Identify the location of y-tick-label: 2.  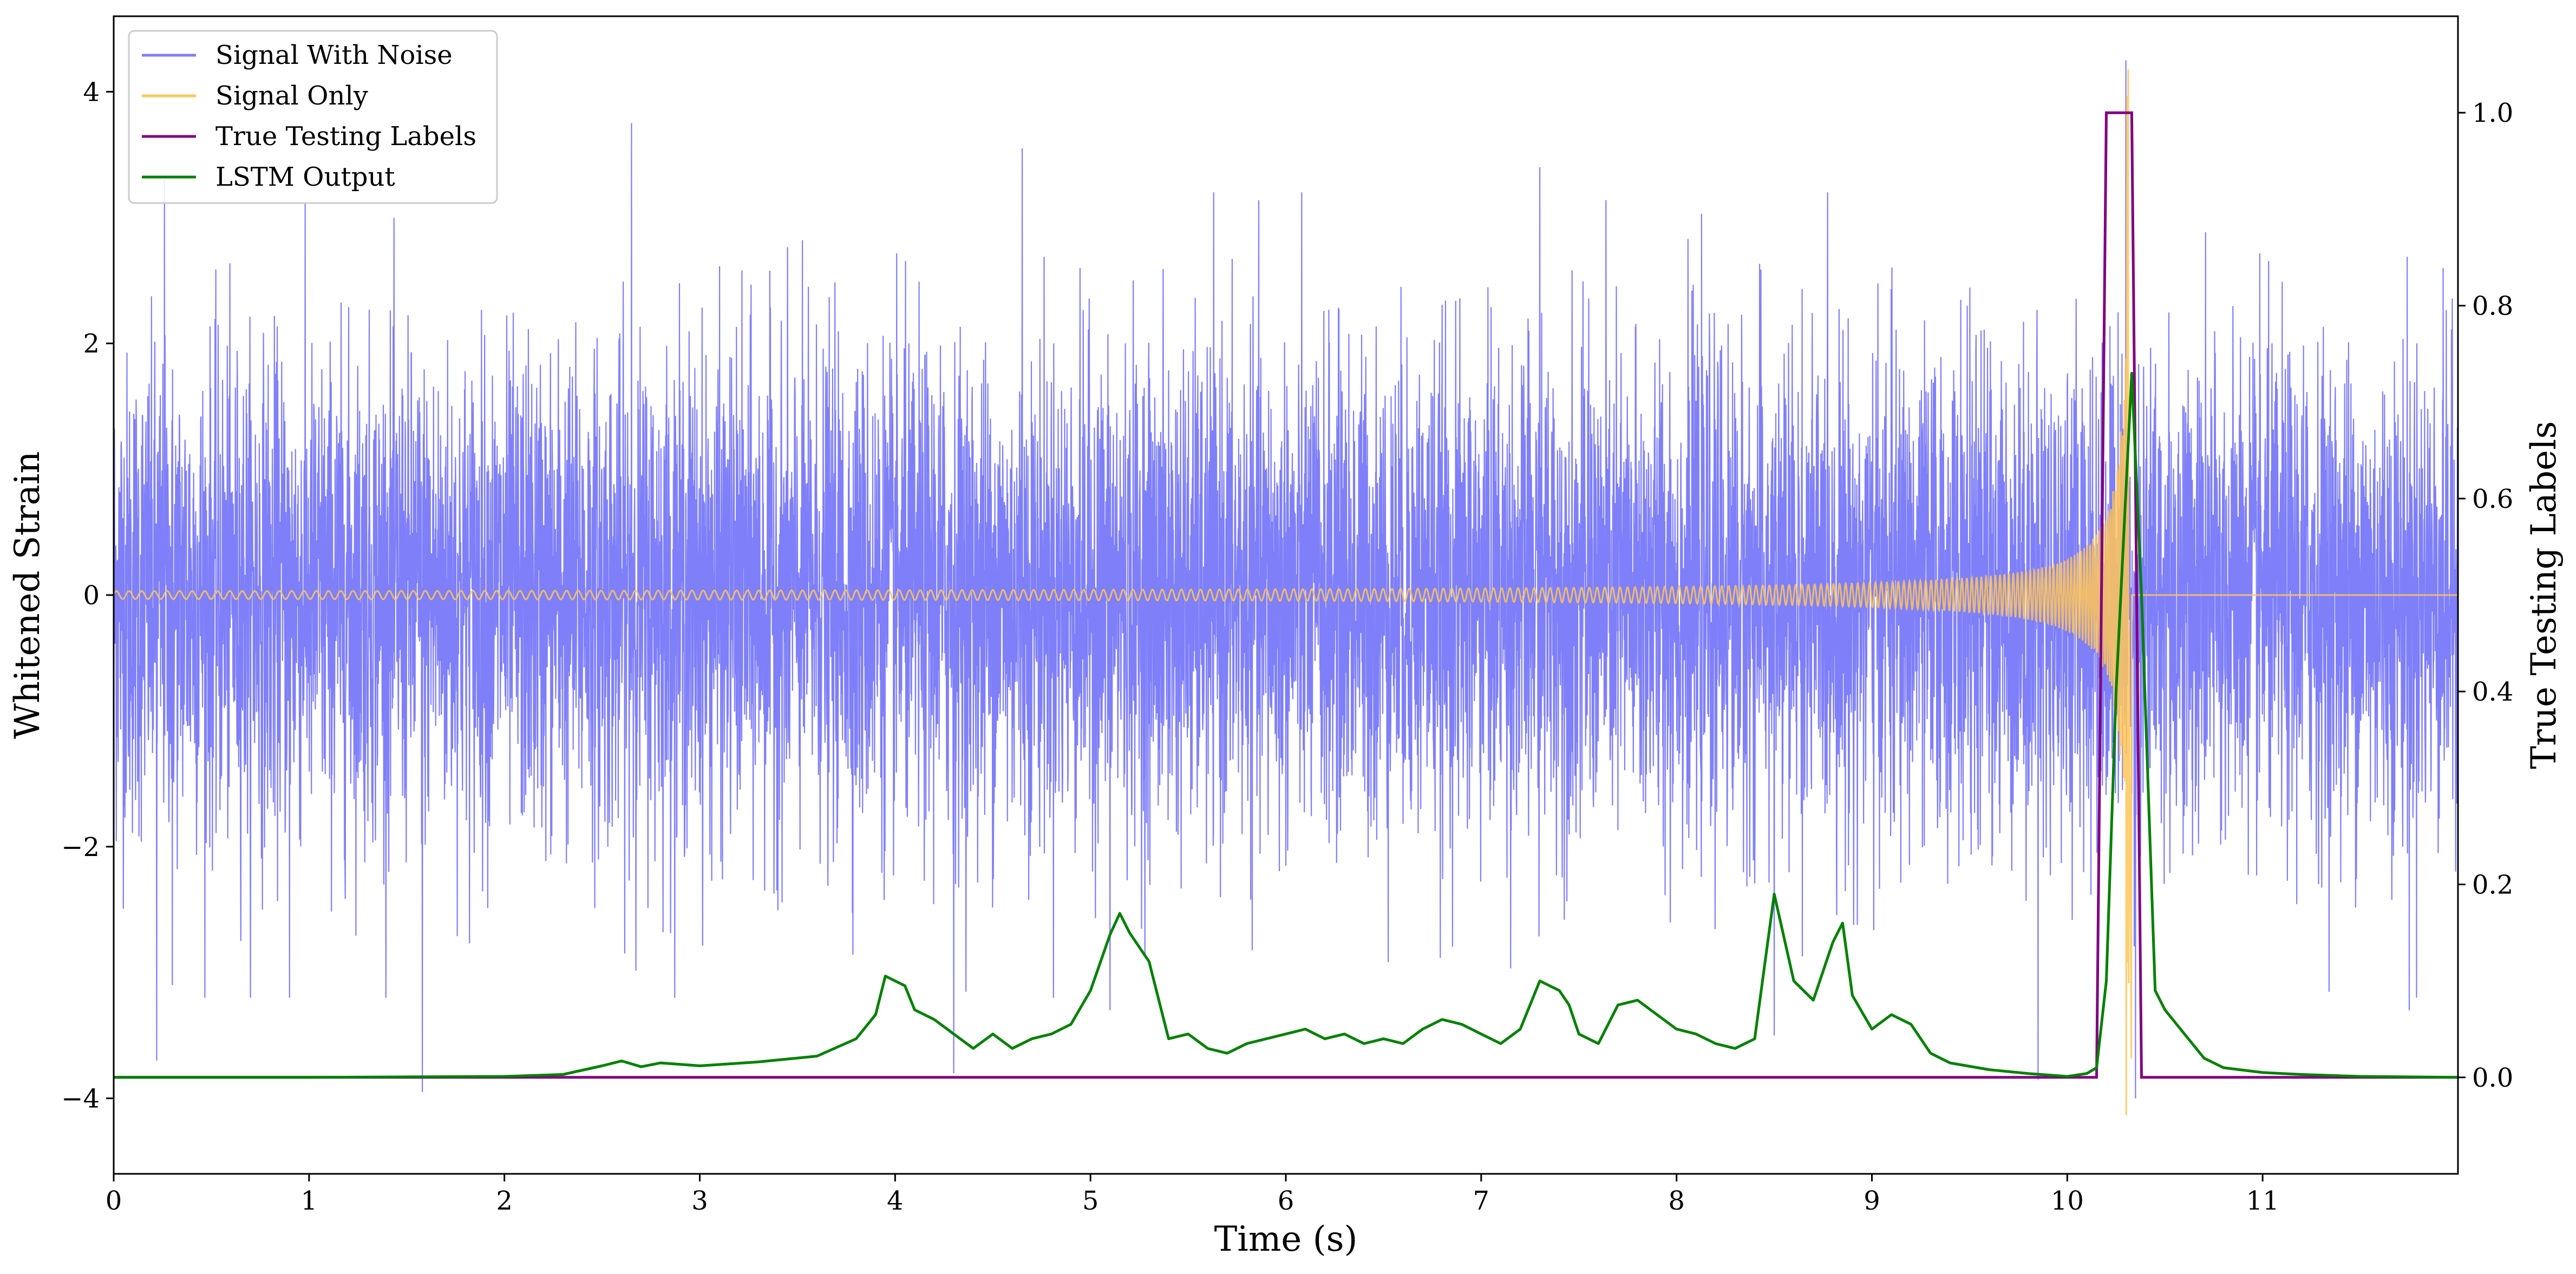
(92, 344).